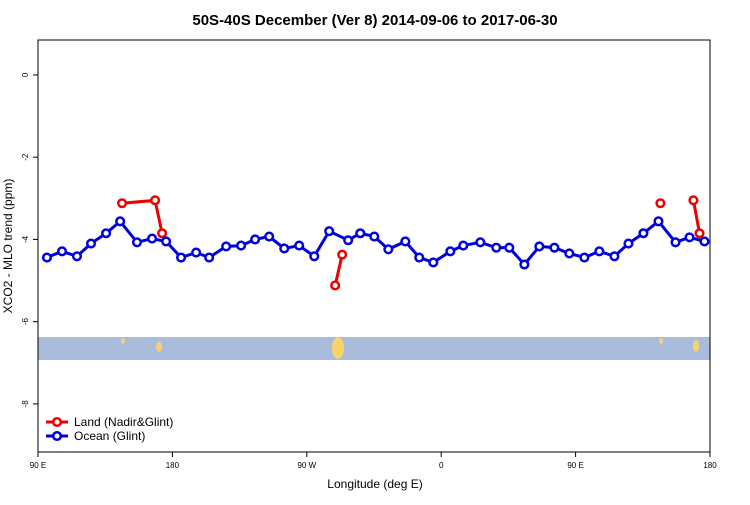 The image size is (750, 505). What do you see at coordinates (306, 465) in the screenshot?
I see `x-tick-label: 90 W` at bounding box center [306, 465].